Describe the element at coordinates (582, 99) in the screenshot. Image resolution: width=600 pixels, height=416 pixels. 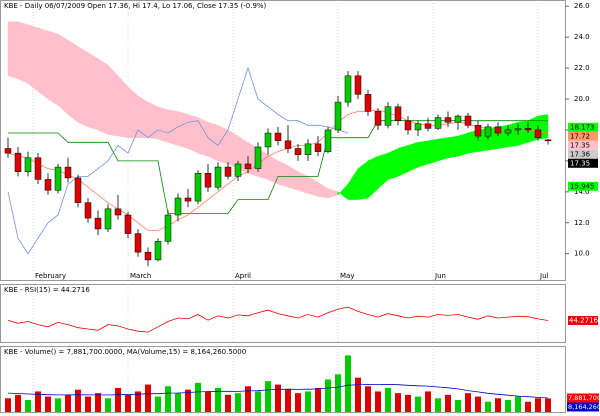
I see `y-tick-label: 20.0` at that location.